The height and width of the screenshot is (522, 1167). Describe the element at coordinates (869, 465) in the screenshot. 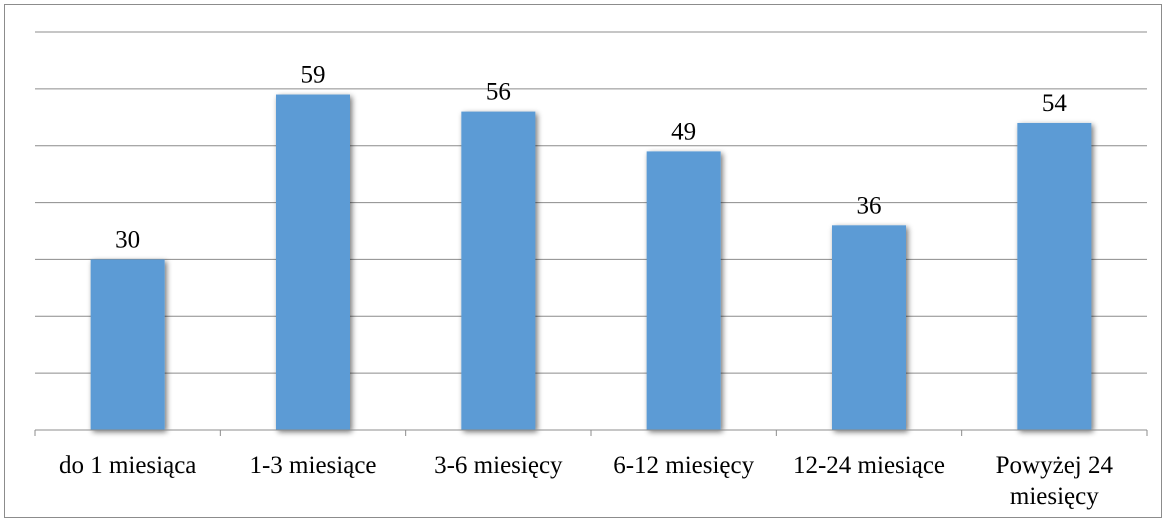

I see `category-label: 12-24 miesiące` at that location.